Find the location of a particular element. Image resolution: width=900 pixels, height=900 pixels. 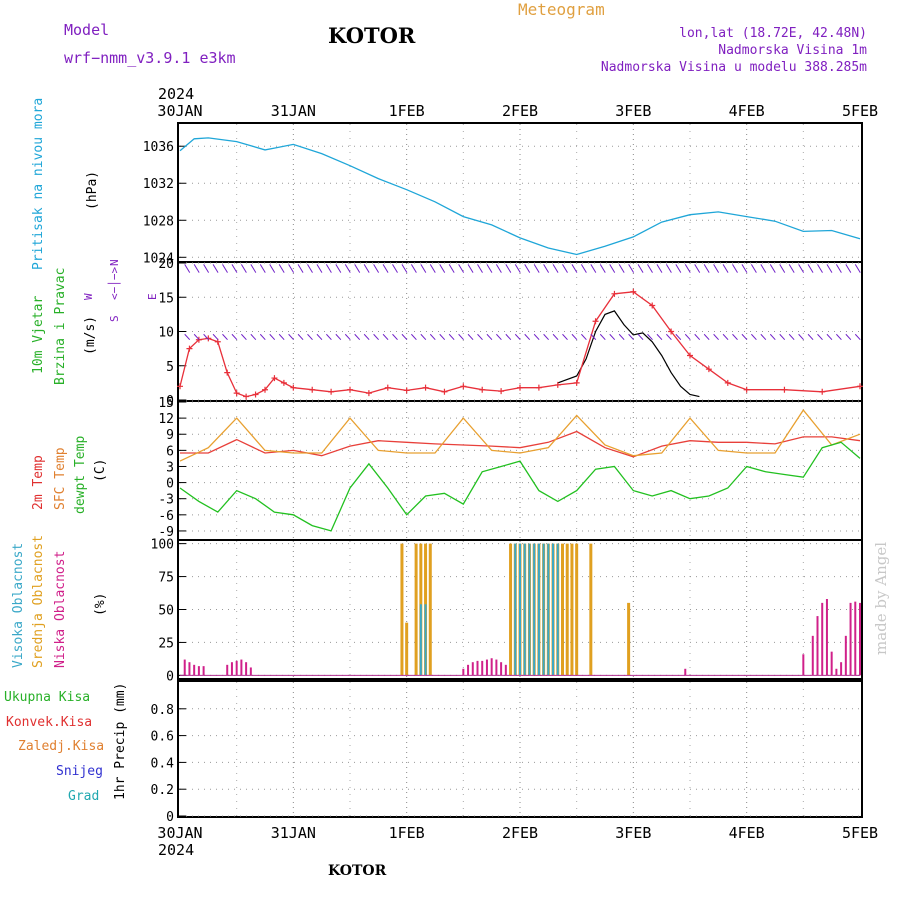

temp-unit: (C) is located at coordinates (100, 470).